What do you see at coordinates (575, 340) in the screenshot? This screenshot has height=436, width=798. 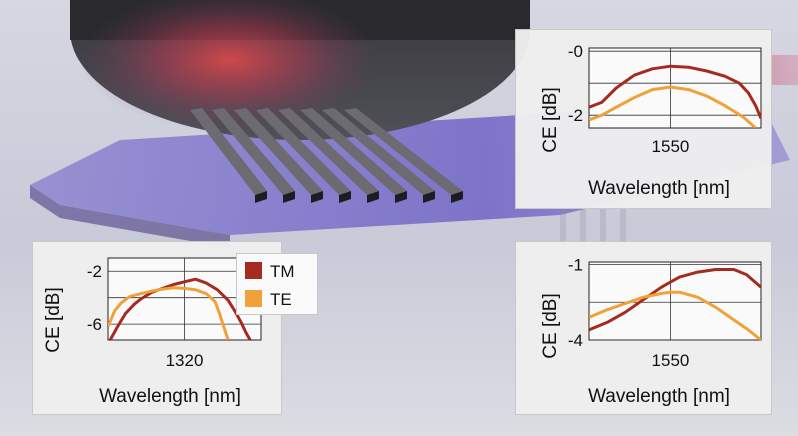 I see `y-tick-label: -4` at bounding box center [575, 340].